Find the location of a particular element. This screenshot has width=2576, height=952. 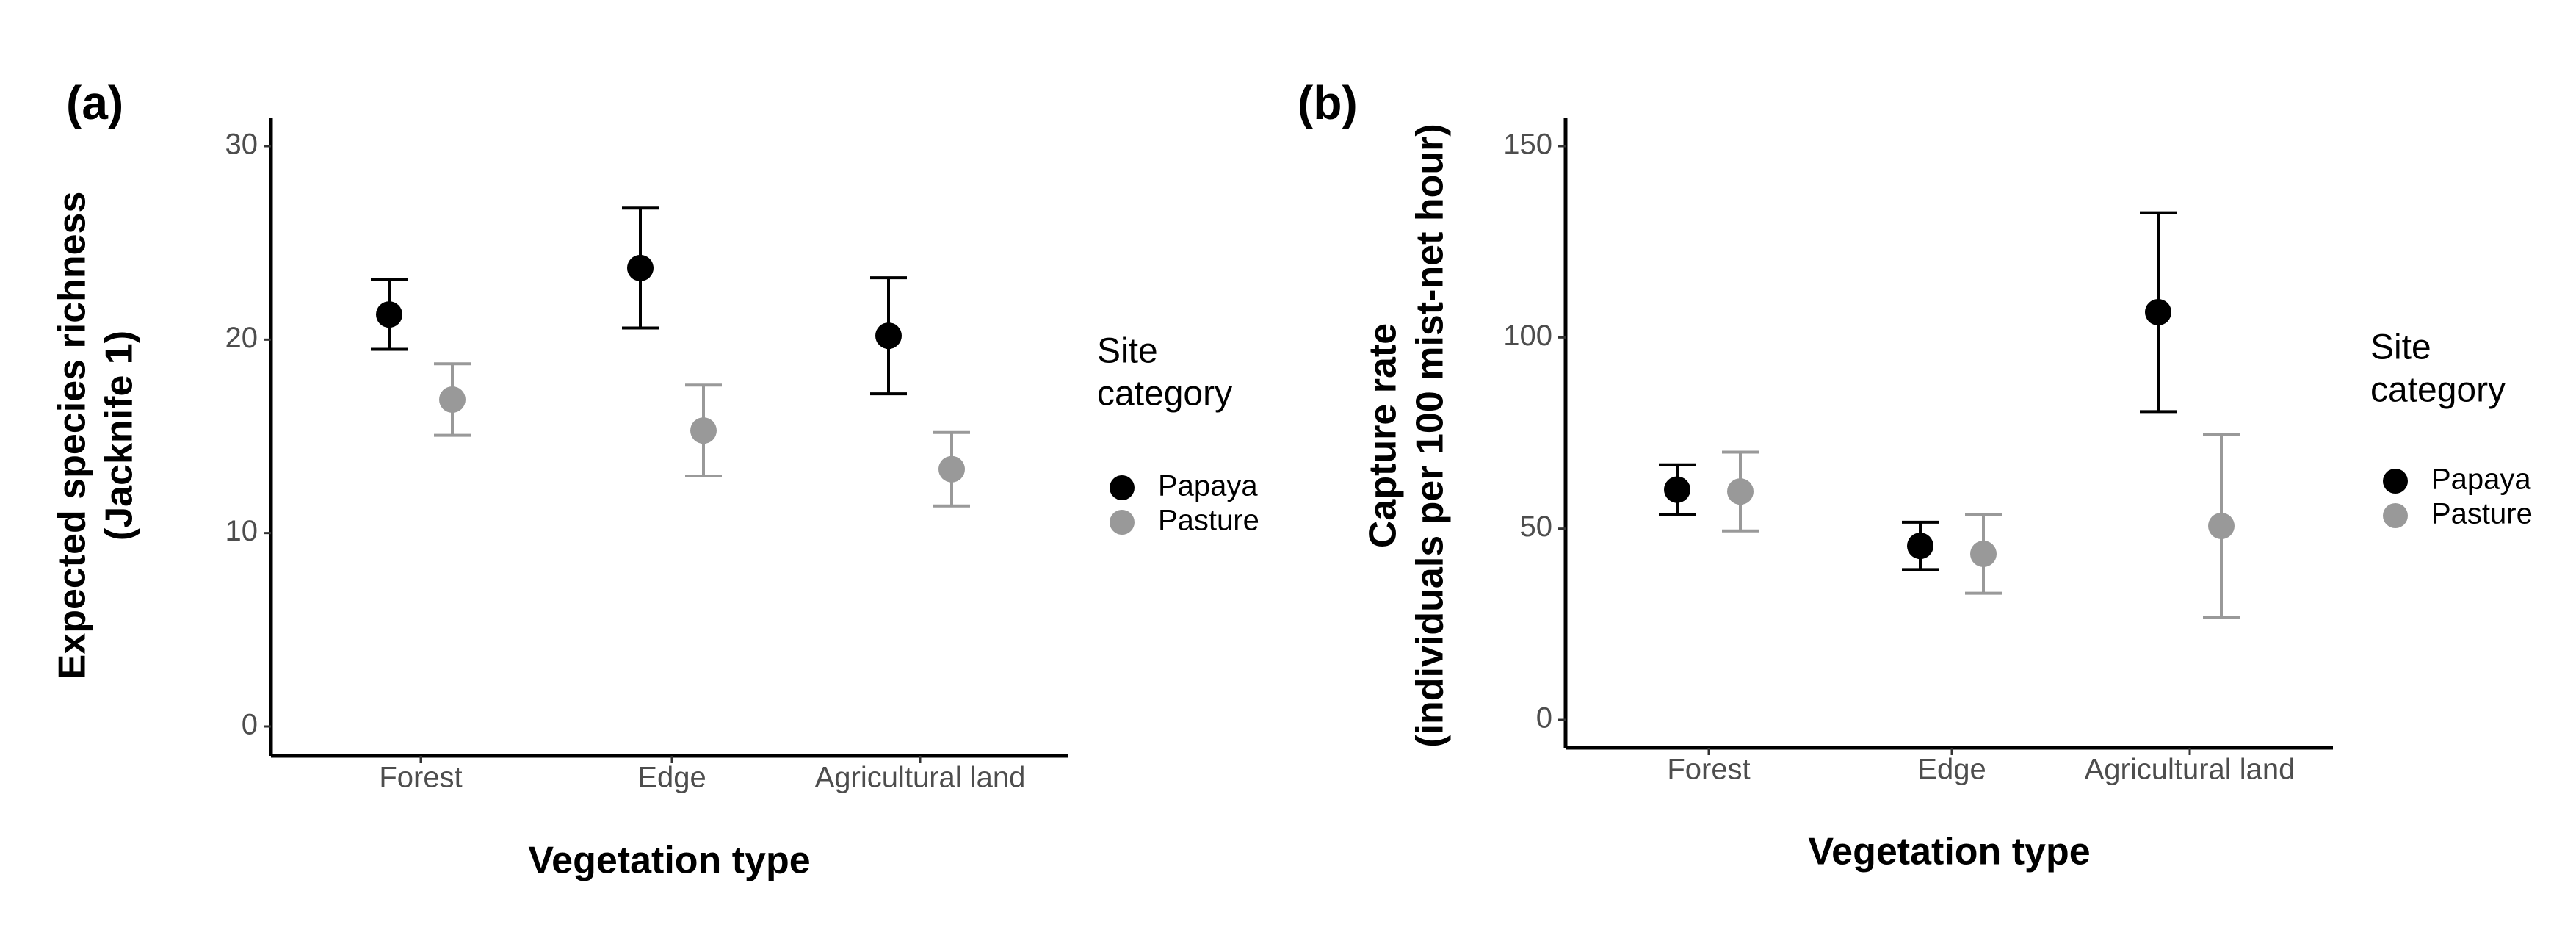

y-tick-label: 50 is located at coordinates (1536, 527).